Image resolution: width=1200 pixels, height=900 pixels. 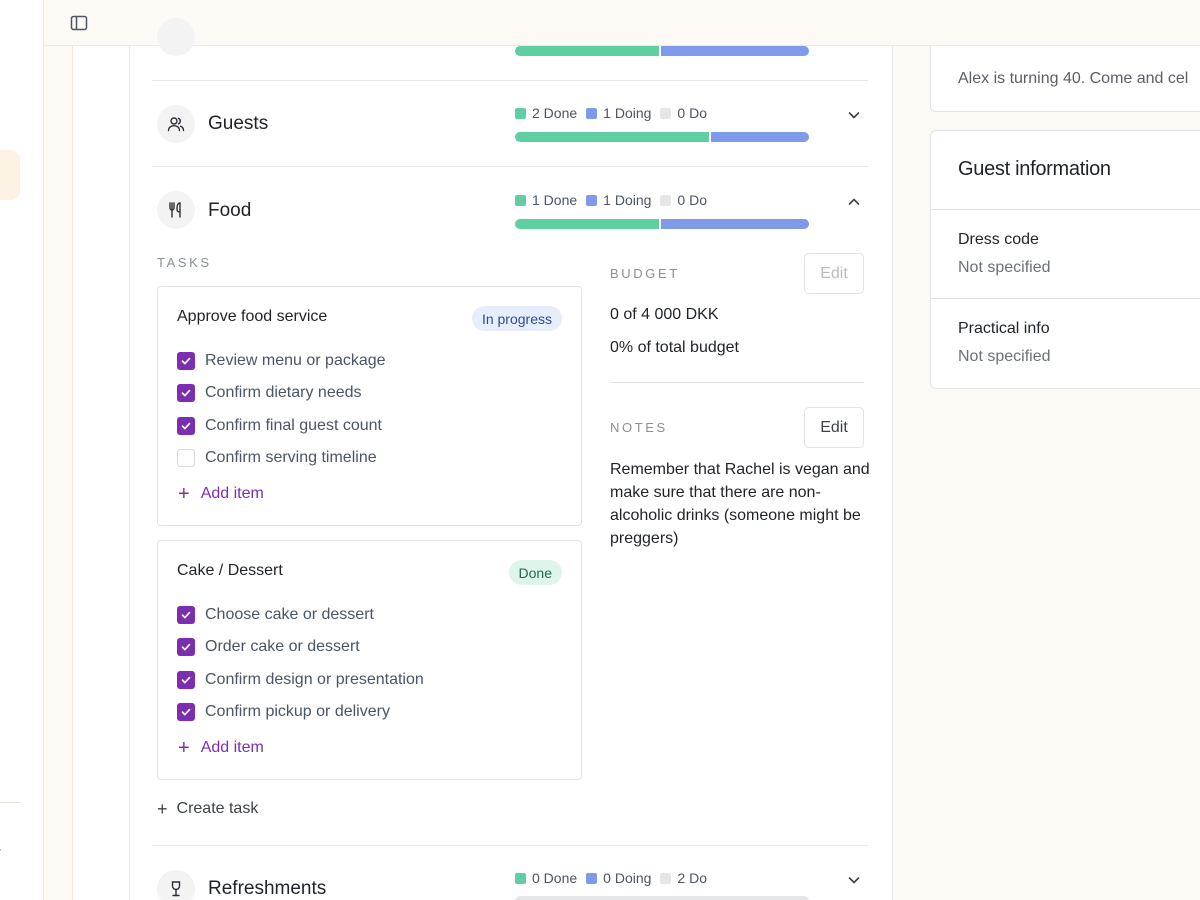 What do you see at coordinates (291, 457) in the screenshot?
I see `checklist-item-label: Confirm serving timeline` at bounding box center [291, 457].